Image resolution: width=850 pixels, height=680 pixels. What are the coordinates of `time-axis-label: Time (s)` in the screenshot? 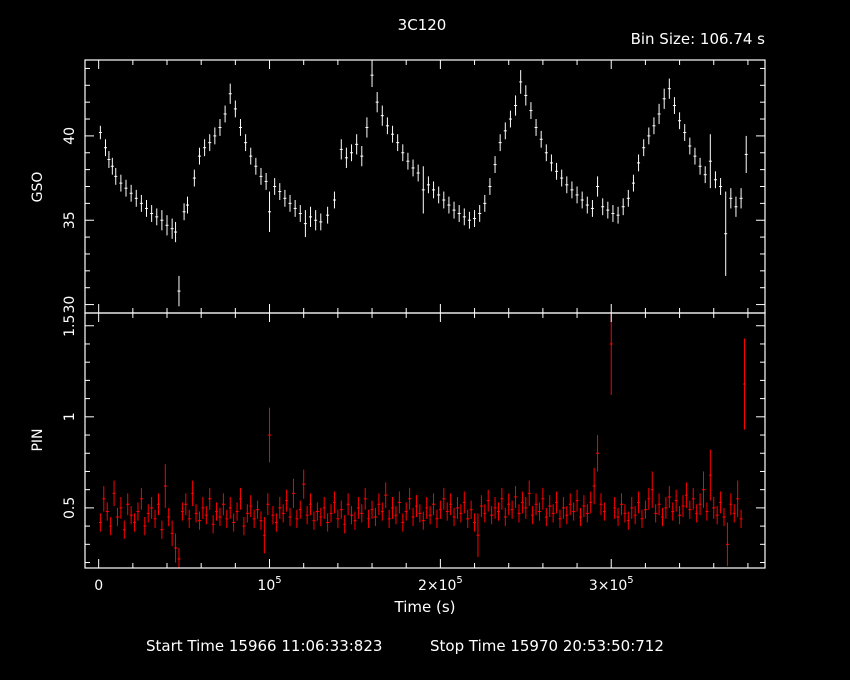 It's located at (425, 607).